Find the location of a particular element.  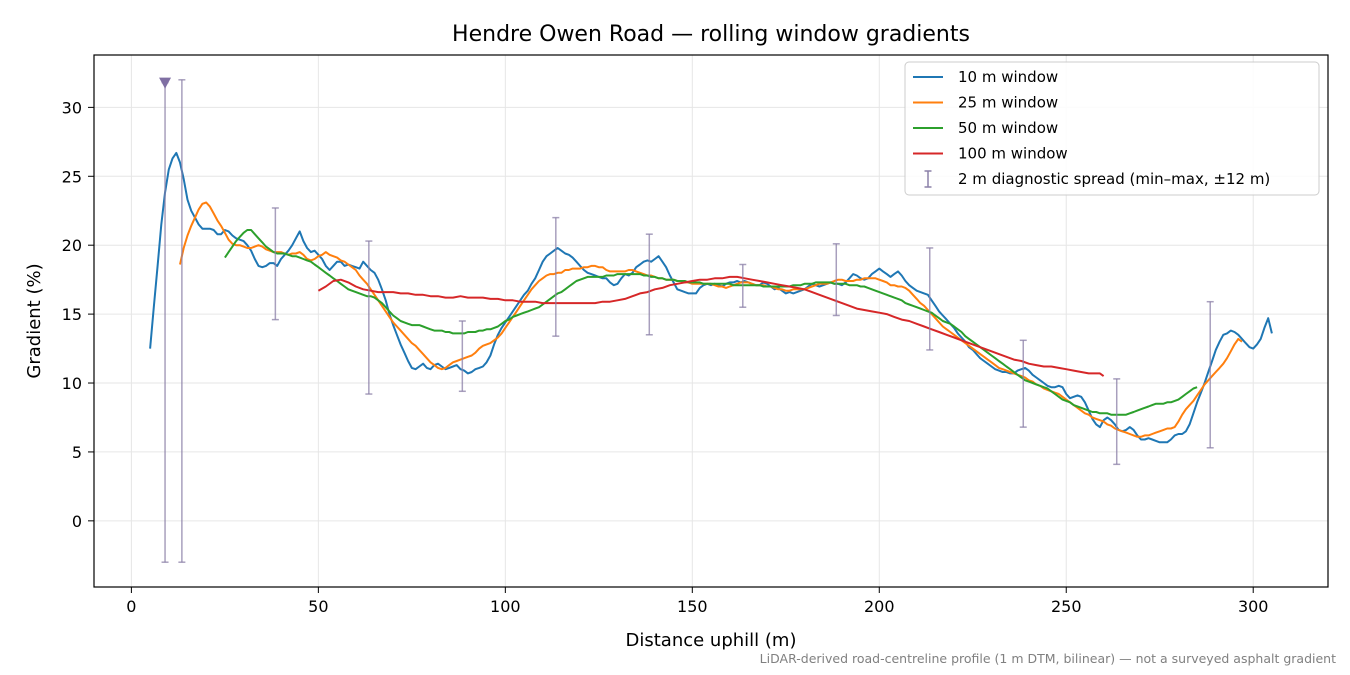

legend-label: 25 m window is located at coordinates (1008, 103).